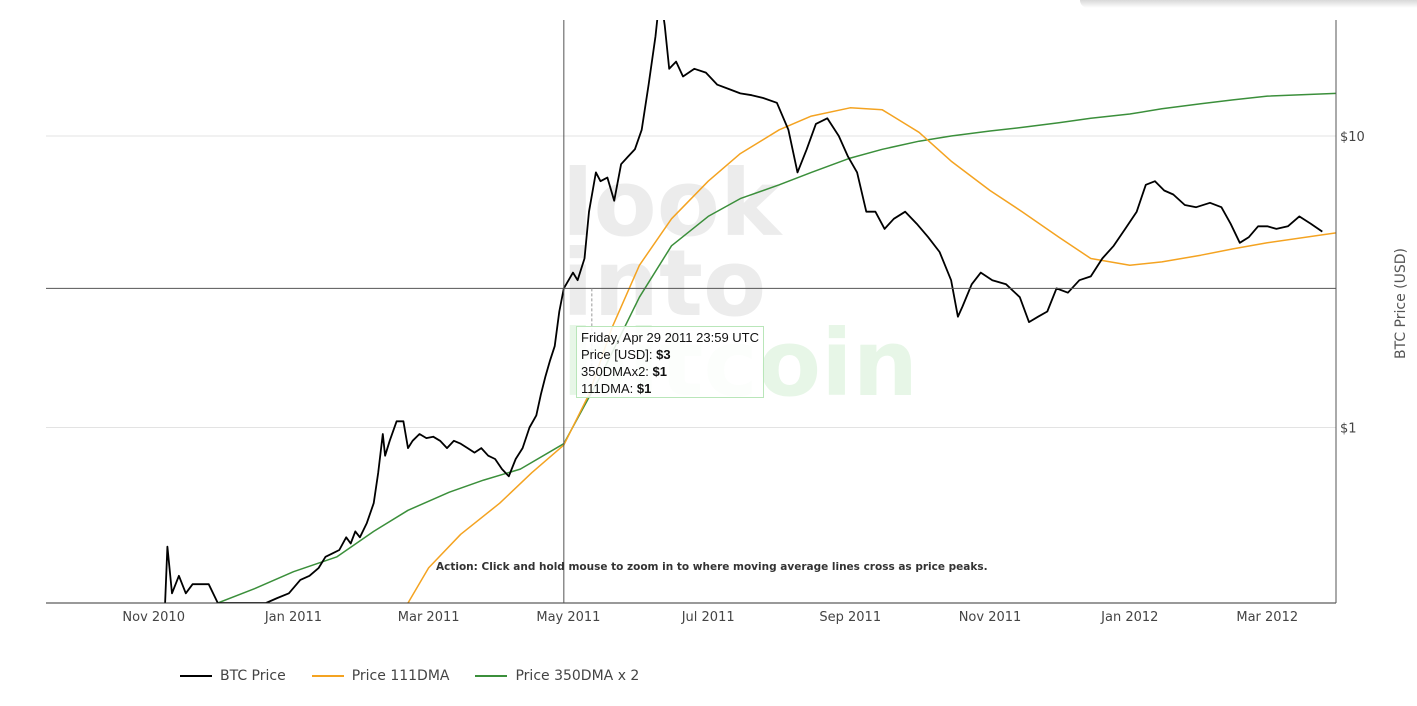  I want to click on x-tick-label: Sep 2011, so click(850, 617).